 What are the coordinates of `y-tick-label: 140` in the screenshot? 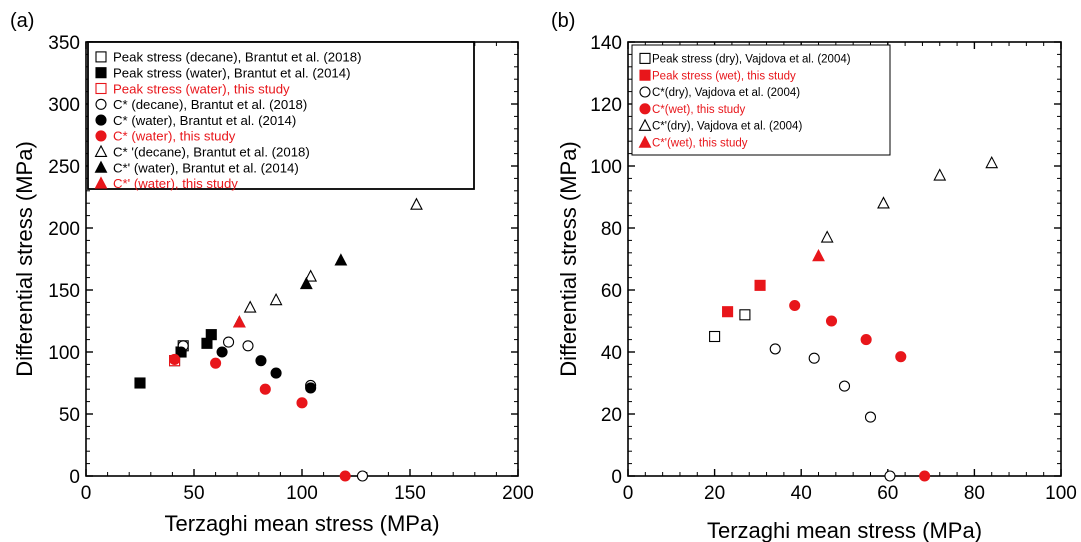 It's located at (606, 43).